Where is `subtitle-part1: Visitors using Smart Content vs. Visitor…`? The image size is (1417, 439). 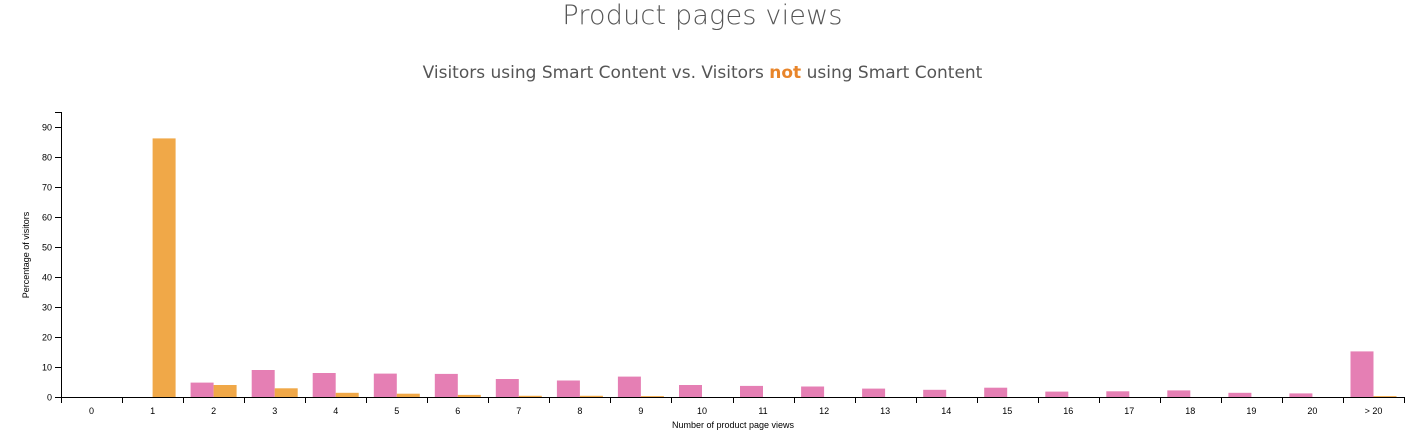
subtitle-part1: Visitors using Smart Content vs. Visitor… is located at coordinates (596, 73).